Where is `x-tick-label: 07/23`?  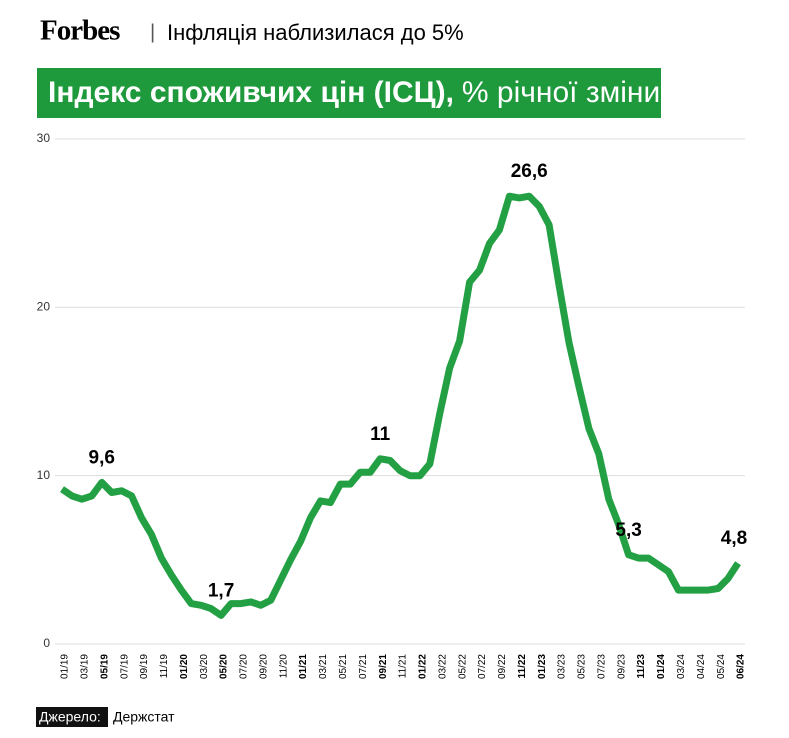
x-tick-label: 07/23 is located at coordinates (601, 666).